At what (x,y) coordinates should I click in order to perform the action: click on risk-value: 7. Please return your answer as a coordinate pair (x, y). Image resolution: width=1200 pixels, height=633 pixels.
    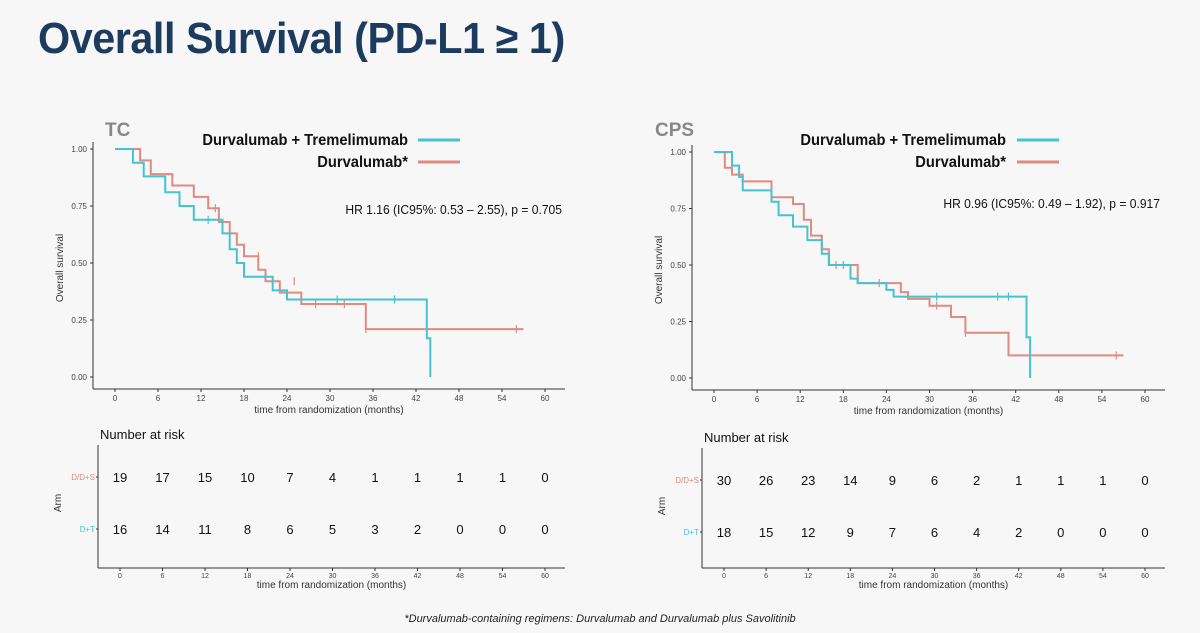
    Looking at the image, I should click on (289, 477).